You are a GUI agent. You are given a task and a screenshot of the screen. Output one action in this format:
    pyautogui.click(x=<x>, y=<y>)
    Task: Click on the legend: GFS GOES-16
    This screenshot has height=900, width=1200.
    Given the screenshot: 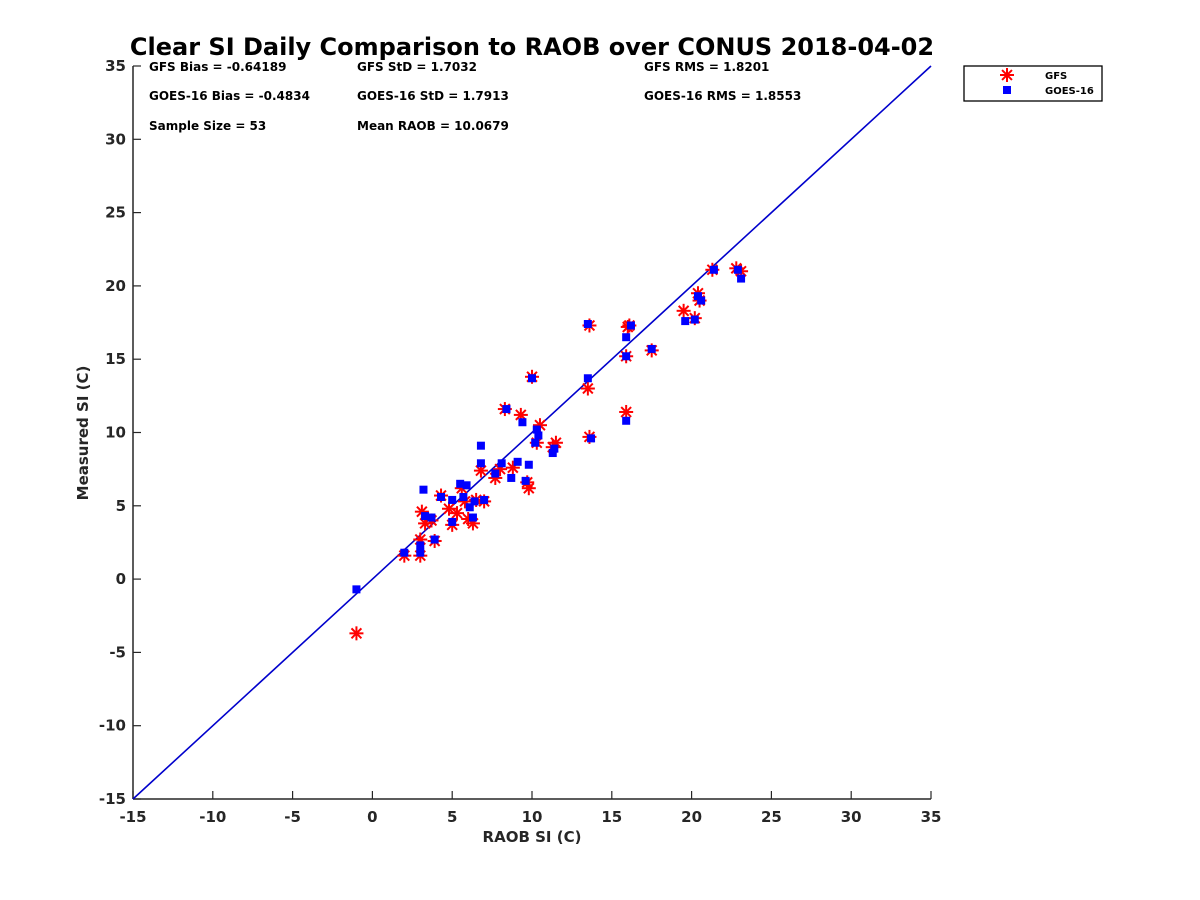 What is the action you would take?
    pyautogui.click(x=1033, y=83)
    